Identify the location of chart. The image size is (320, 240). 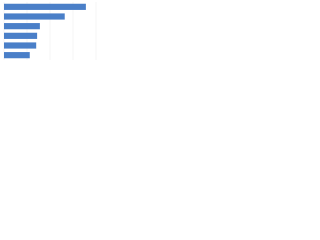
(50, 31).